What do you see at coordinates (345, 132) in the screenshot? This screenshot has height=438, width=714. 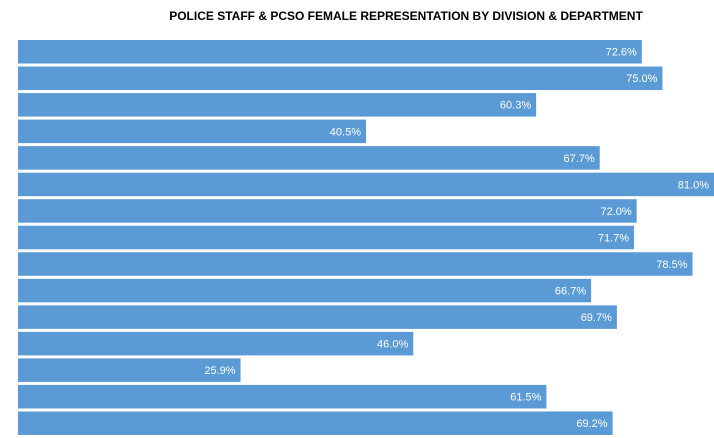 I see `value-label: 40.5%` at bounding box center [345, 132].